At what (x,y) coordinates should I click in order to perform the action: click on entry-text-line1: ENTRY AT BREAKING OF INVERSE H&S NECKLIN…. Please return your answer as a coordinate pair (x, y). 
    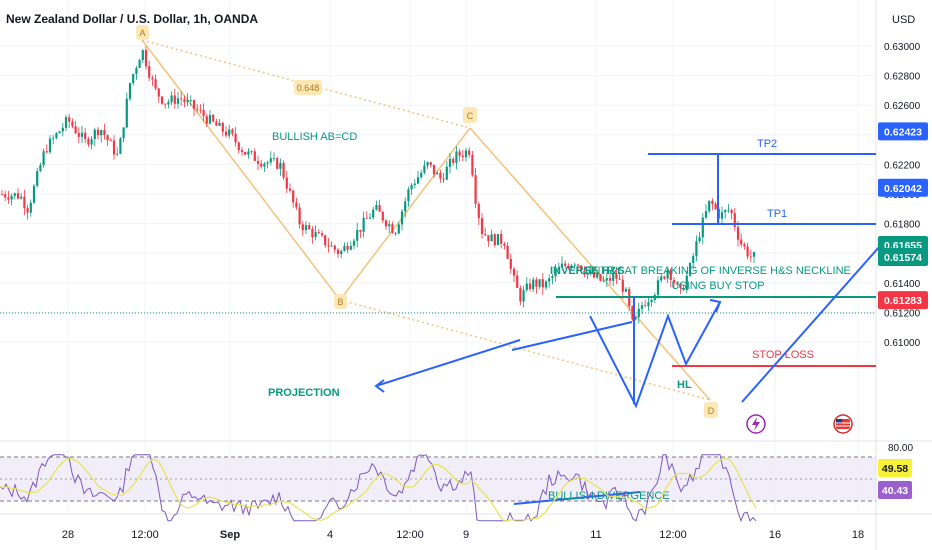
    Looking at the image, I should click on (718, 271).